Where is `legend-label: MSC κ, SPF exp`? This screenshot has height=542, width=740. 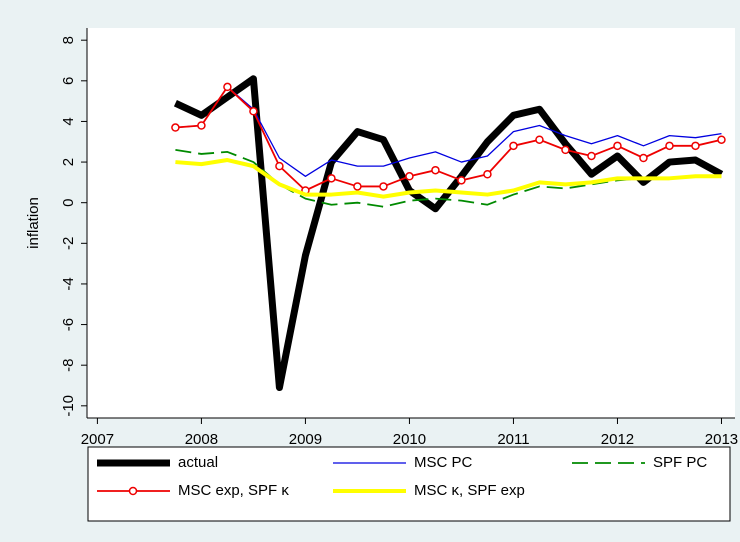
legend-label: MSC κ, SPF exp is located at coordinates (469, 490).